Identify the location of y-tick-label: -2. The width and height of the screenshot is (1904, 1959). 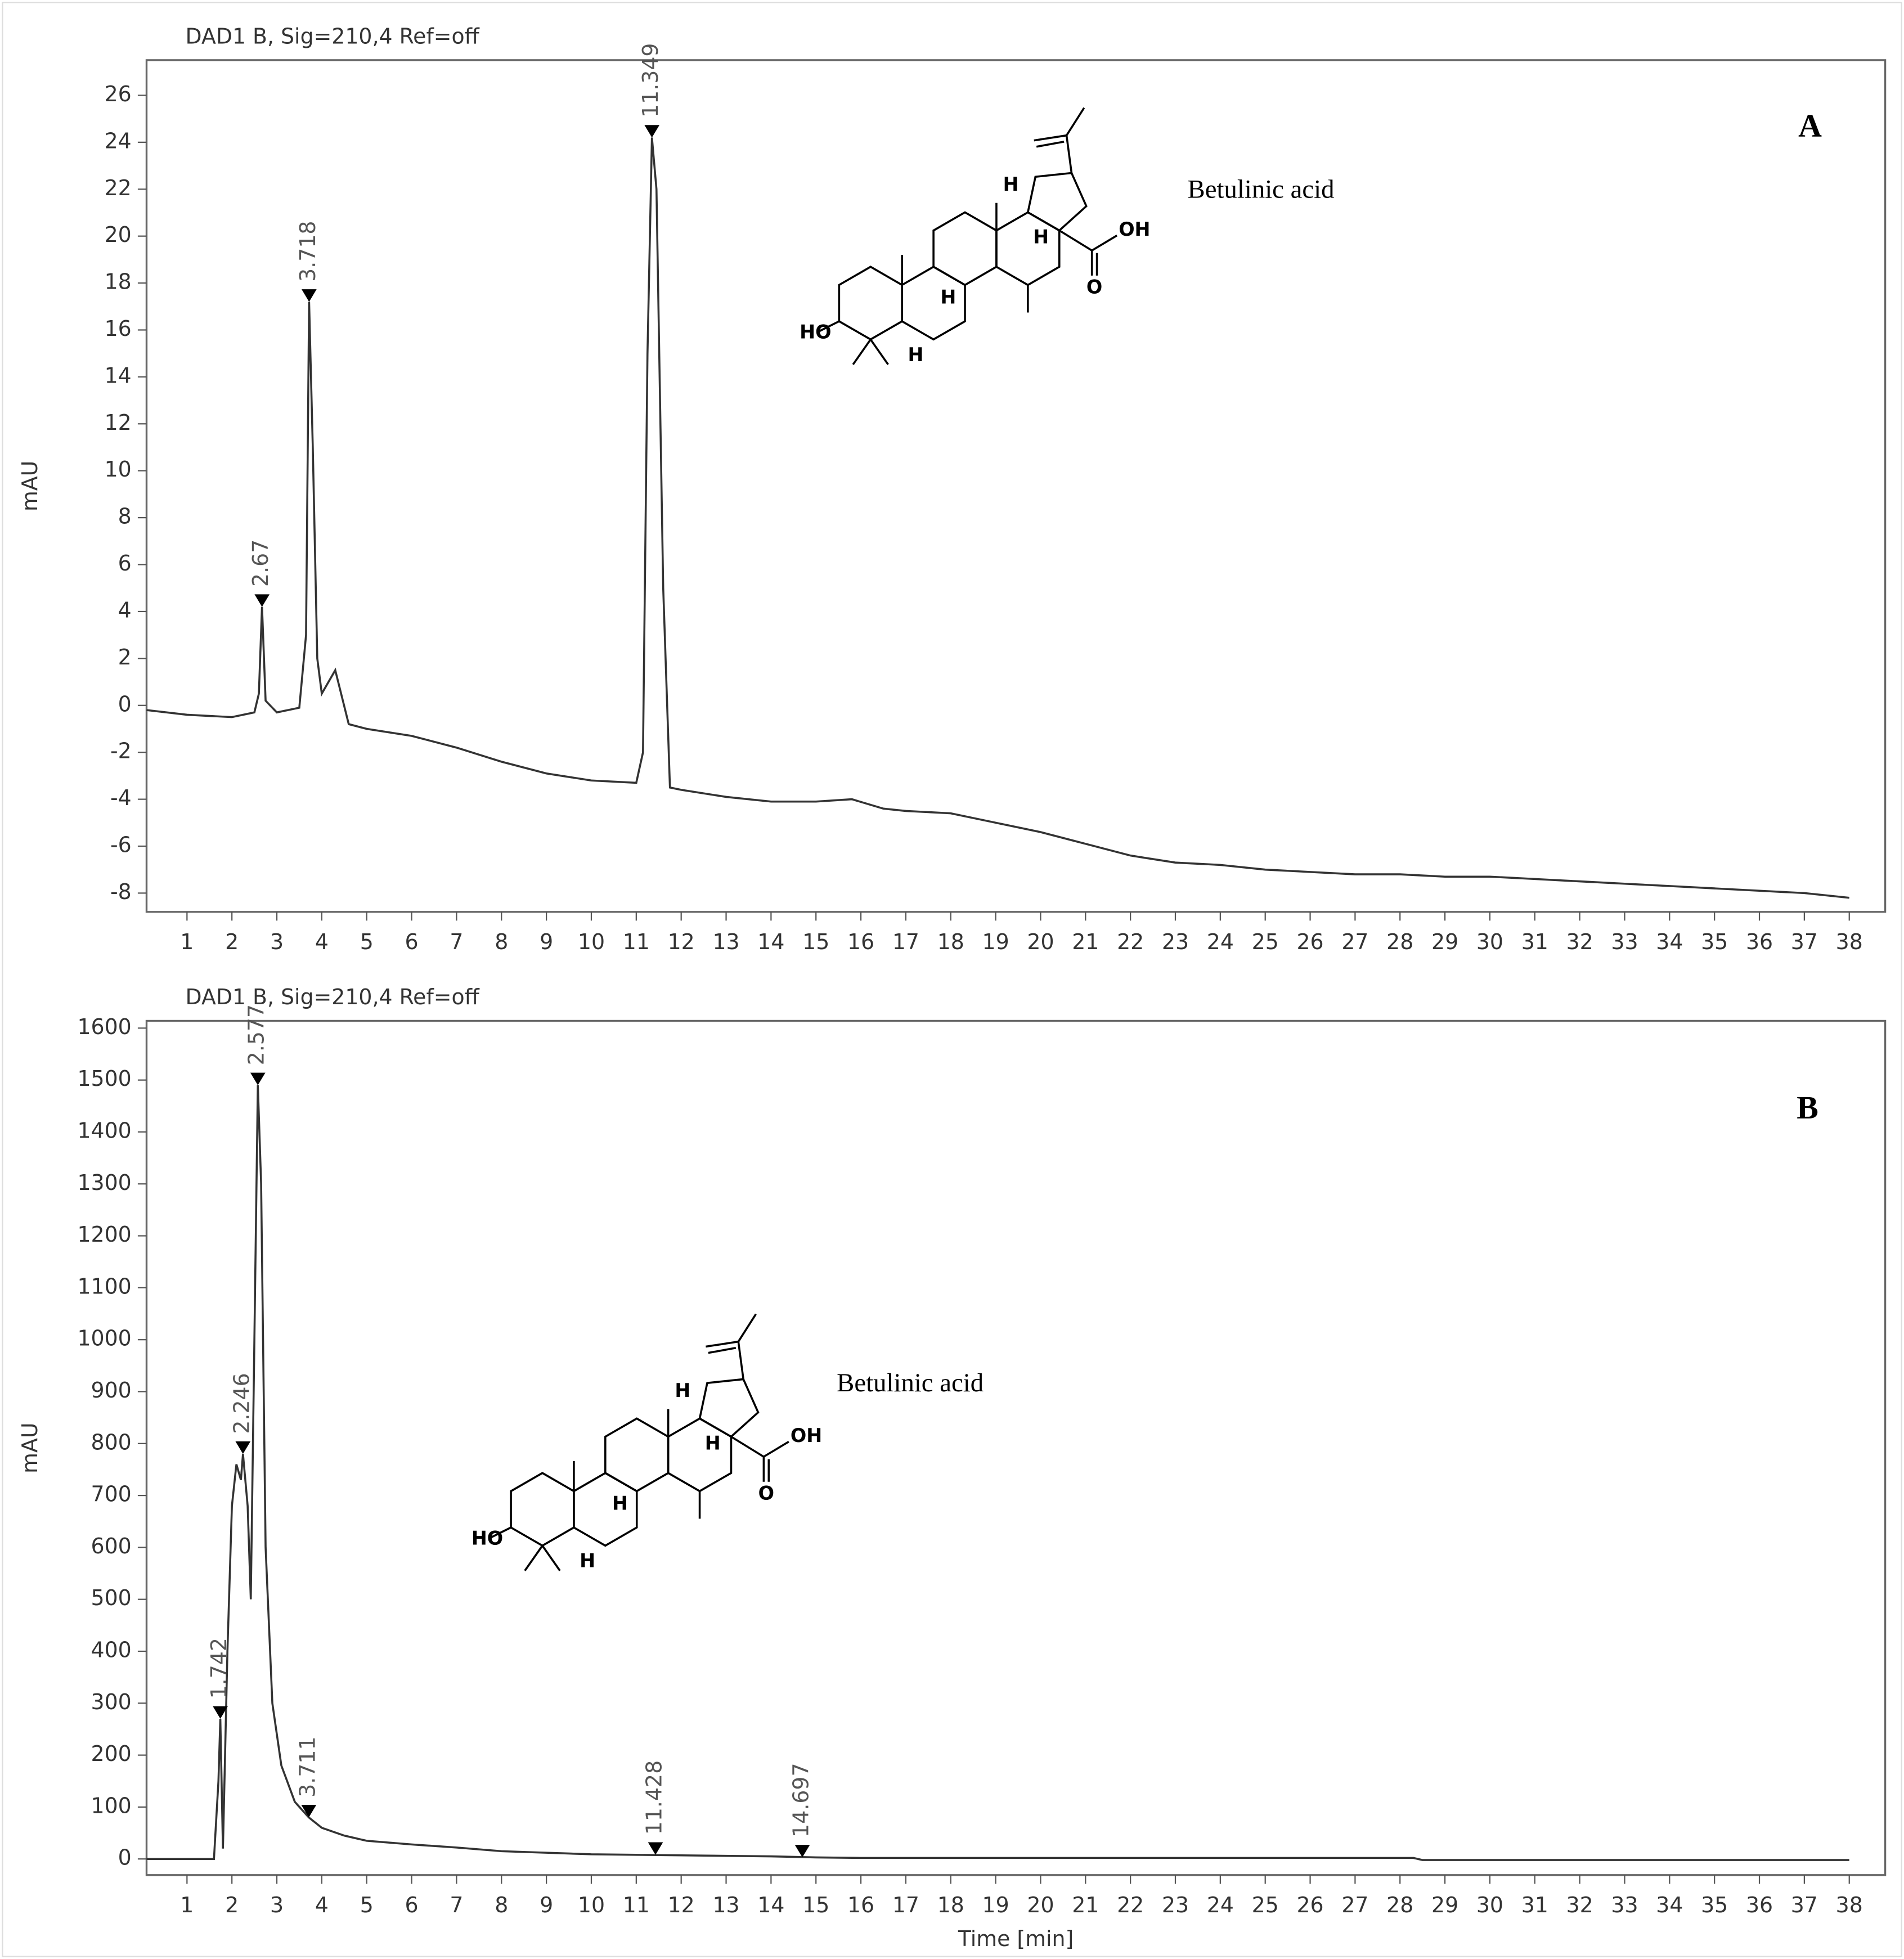
(121, 751).